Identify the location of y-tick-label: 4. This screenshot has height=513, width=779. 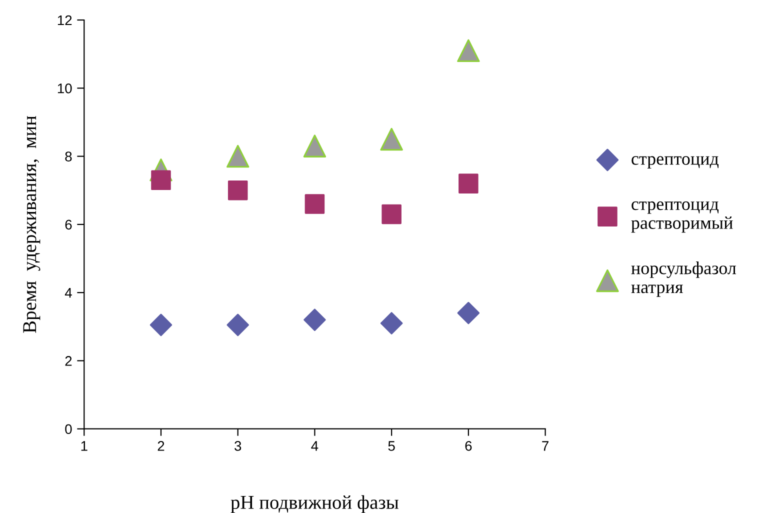
(68, 293).